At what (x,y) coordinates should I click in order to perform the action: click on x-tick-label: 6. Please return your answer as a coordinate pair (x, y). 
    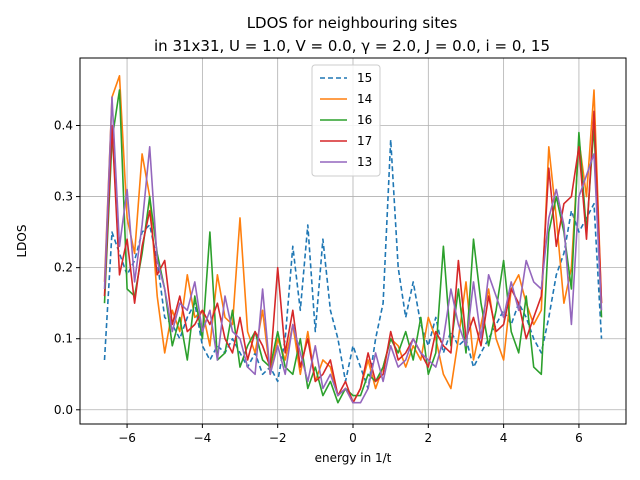
    Looking at the image, I should click on (579, 438).